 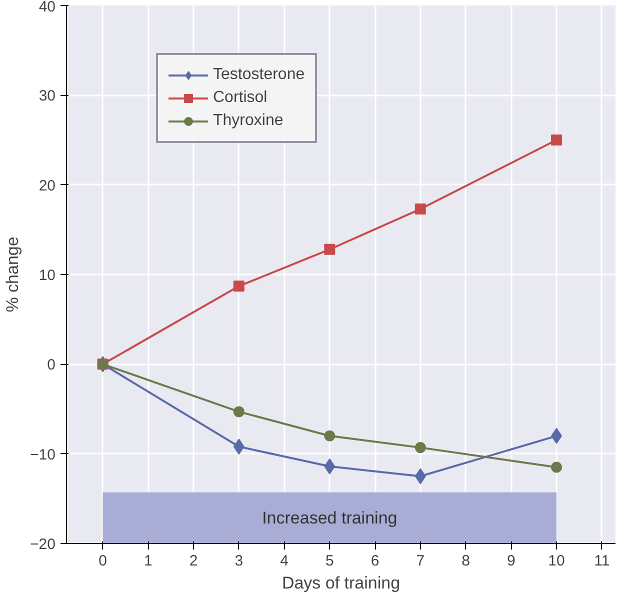 I want to click on y-tick-label: 10, so click(x=47, y=275).